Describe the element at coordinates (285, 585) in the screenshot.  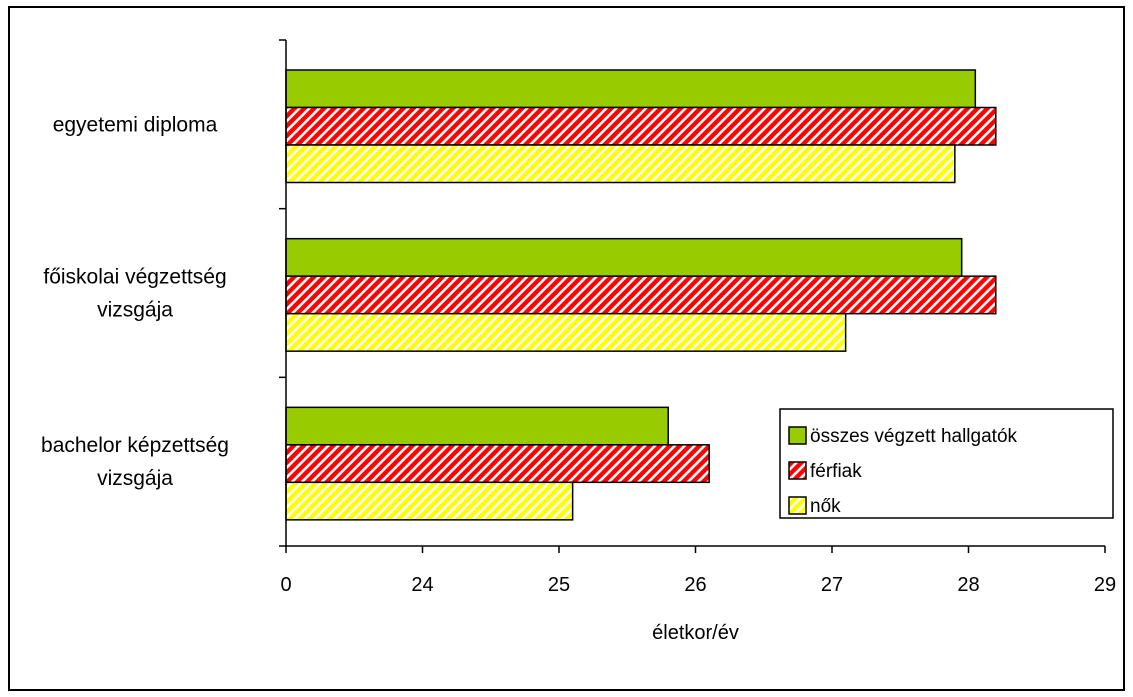
I see `x-tick-label: 0` at that location.